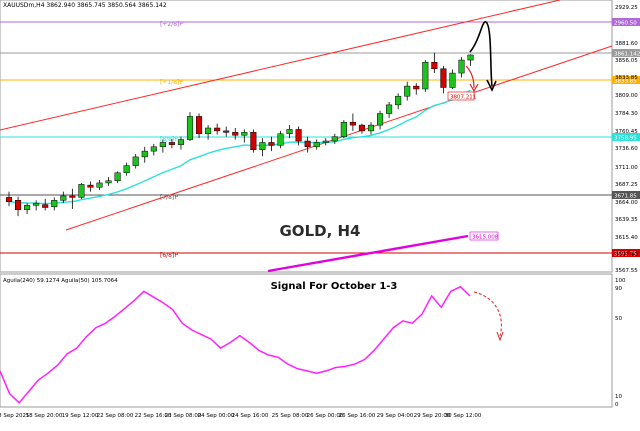  Describe the element at coordinates (171, 24) in the screenshot. I see `level-label-plus_2_8: [+2/8]P` at that location.